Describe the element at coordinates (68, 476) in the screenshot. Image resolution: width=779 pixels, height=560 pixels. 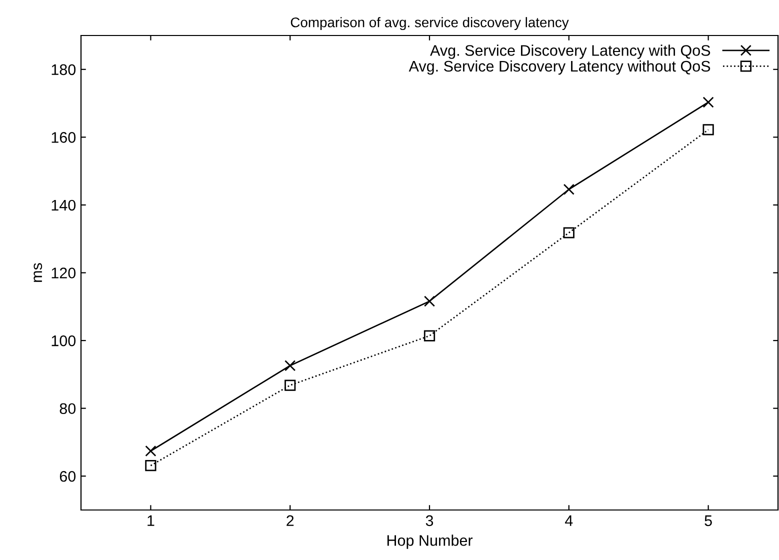
I see `y-tick-label: 60` at that location.